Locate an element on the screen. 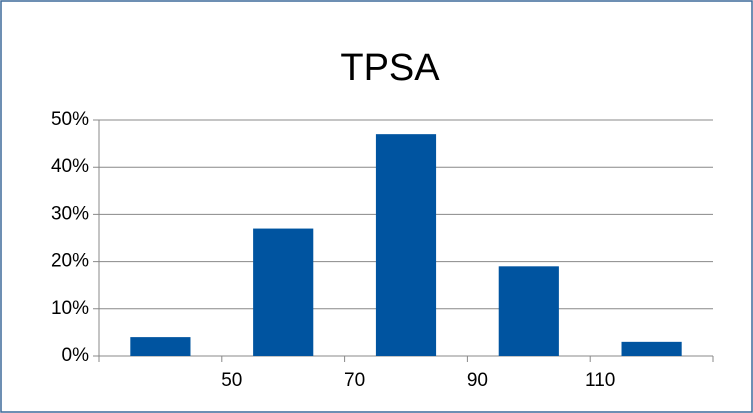 This screenshot has width=753, height=413. x-tick-label: 50 is located at coordinates (231, 380).